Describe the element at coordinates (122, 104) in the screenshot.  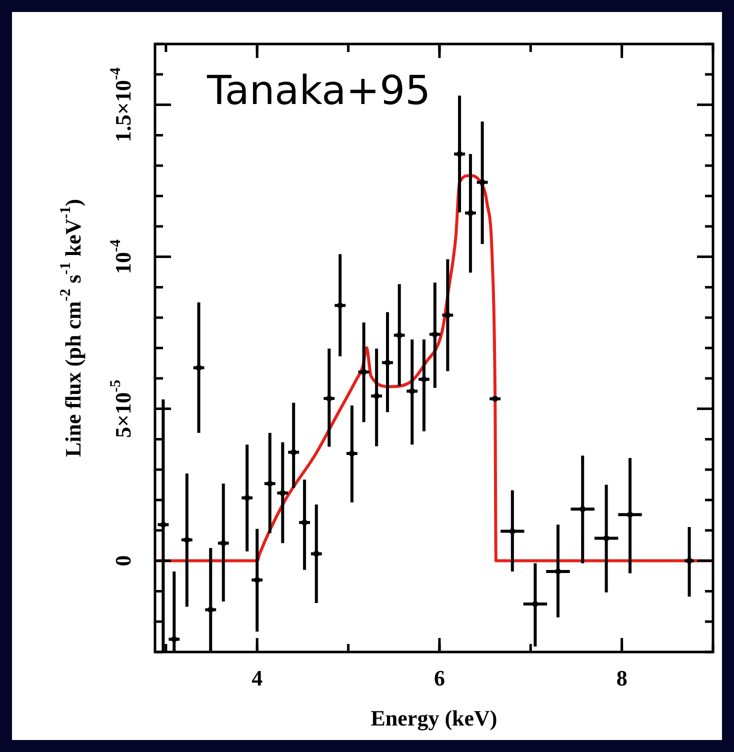
I see `y-tick-label: 1.5×10-4` at that location.